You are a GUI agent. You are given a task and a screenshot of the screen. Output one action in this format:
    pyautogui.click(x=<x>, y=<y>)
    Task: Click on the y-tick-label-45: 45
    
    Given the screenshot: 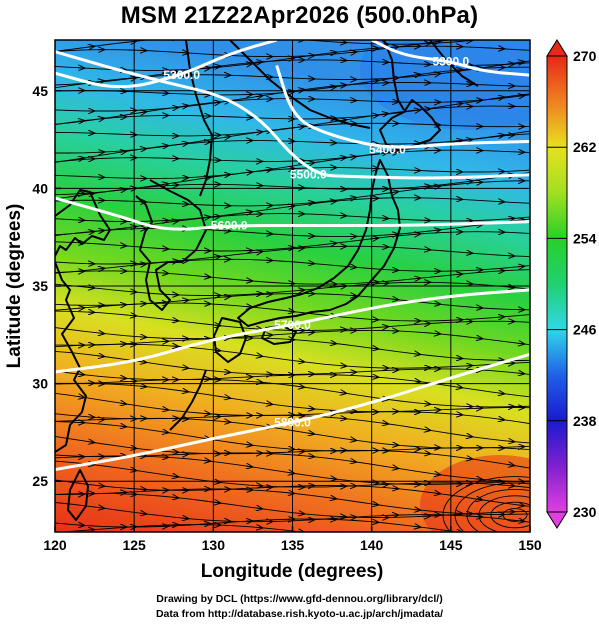 What is the action you would take?
    pyautogui.click(x=40, y=91)
    